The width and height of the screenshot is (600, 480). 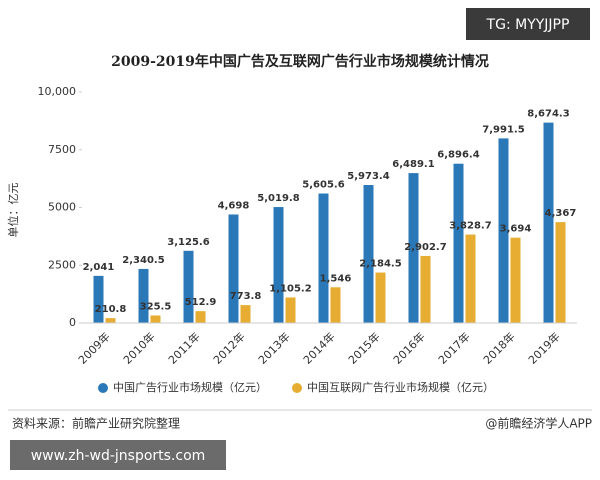 I want to click on source: 资料来源：前瞻产业研究院整理, so click(x=96, y=423).